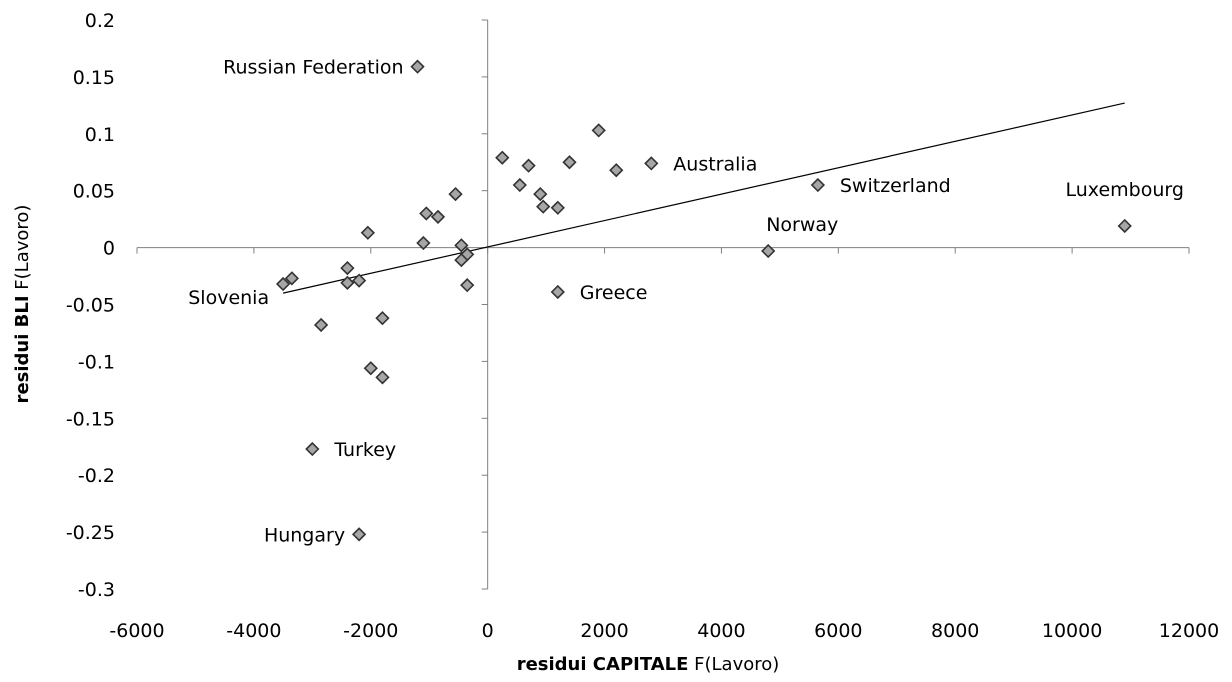 This screenshot has height=682, width=1232. Describe the element at coordinates (364, 450) in the screenshot. I see `point-label: Turkey` at that location.